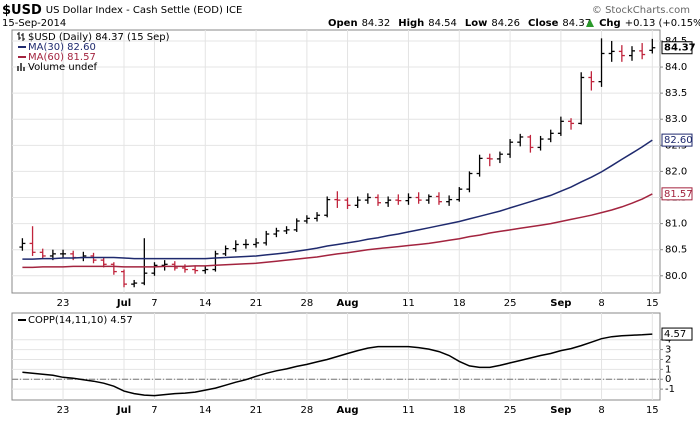  Describe the element at coordinates (63, 67) in the screenshot. I see `legend-label: Volume undef` at that location.